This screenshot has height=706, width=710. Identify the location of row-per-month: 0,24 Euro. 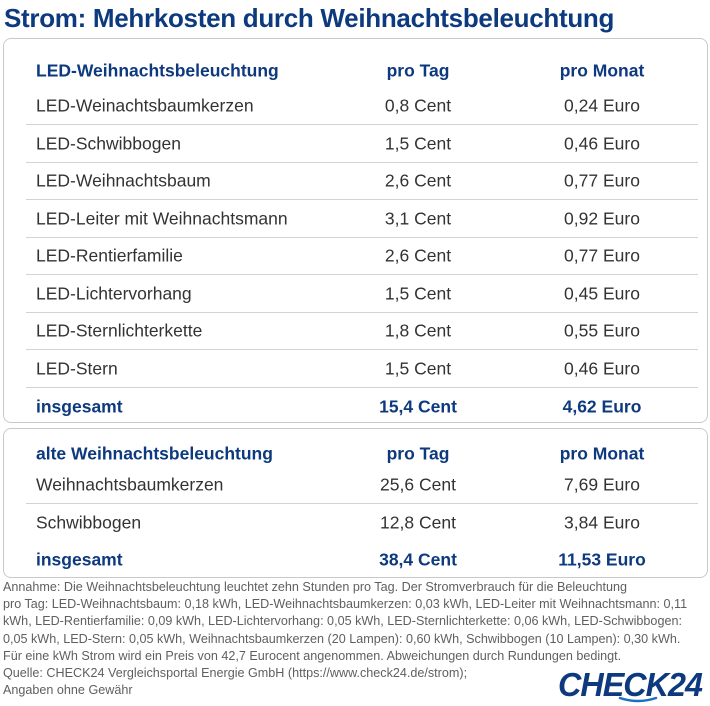
(602, 105).